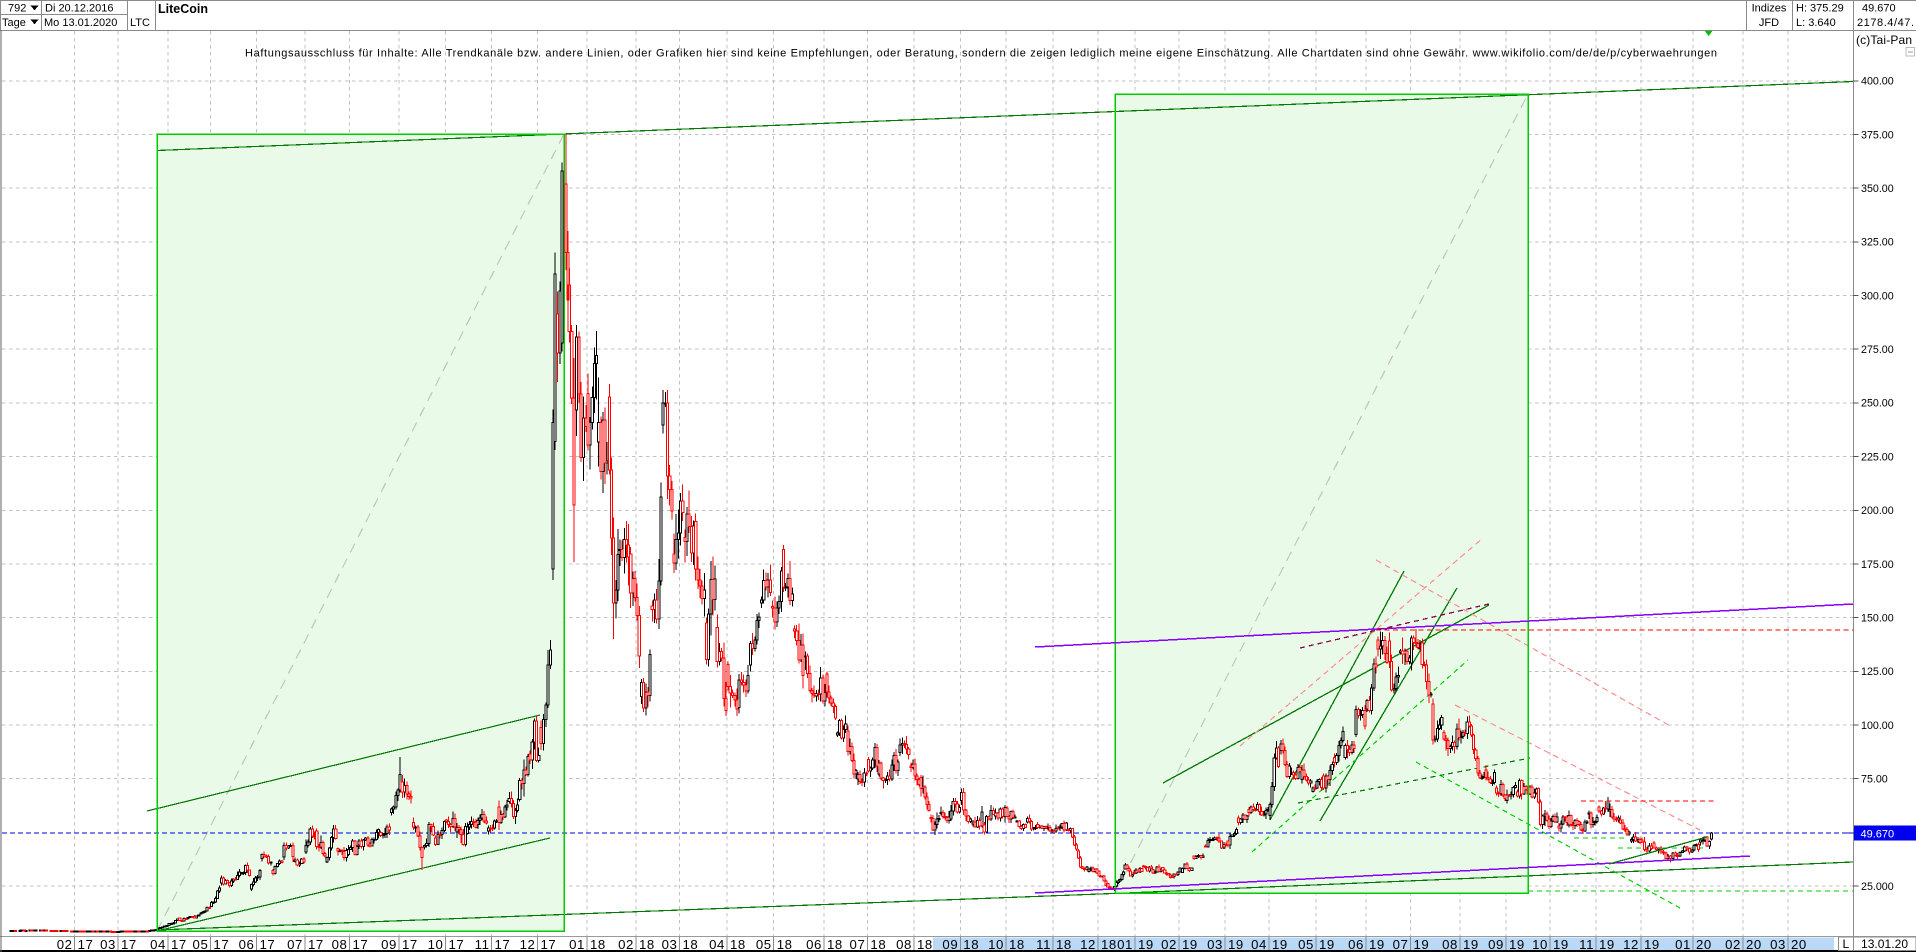 The height and width of the screenshot is (952, 1916). What do you see at coordinates (1877, 672) in the screenshot?
I see `svg-text: 125.00` at bounding box center [1877, 672].